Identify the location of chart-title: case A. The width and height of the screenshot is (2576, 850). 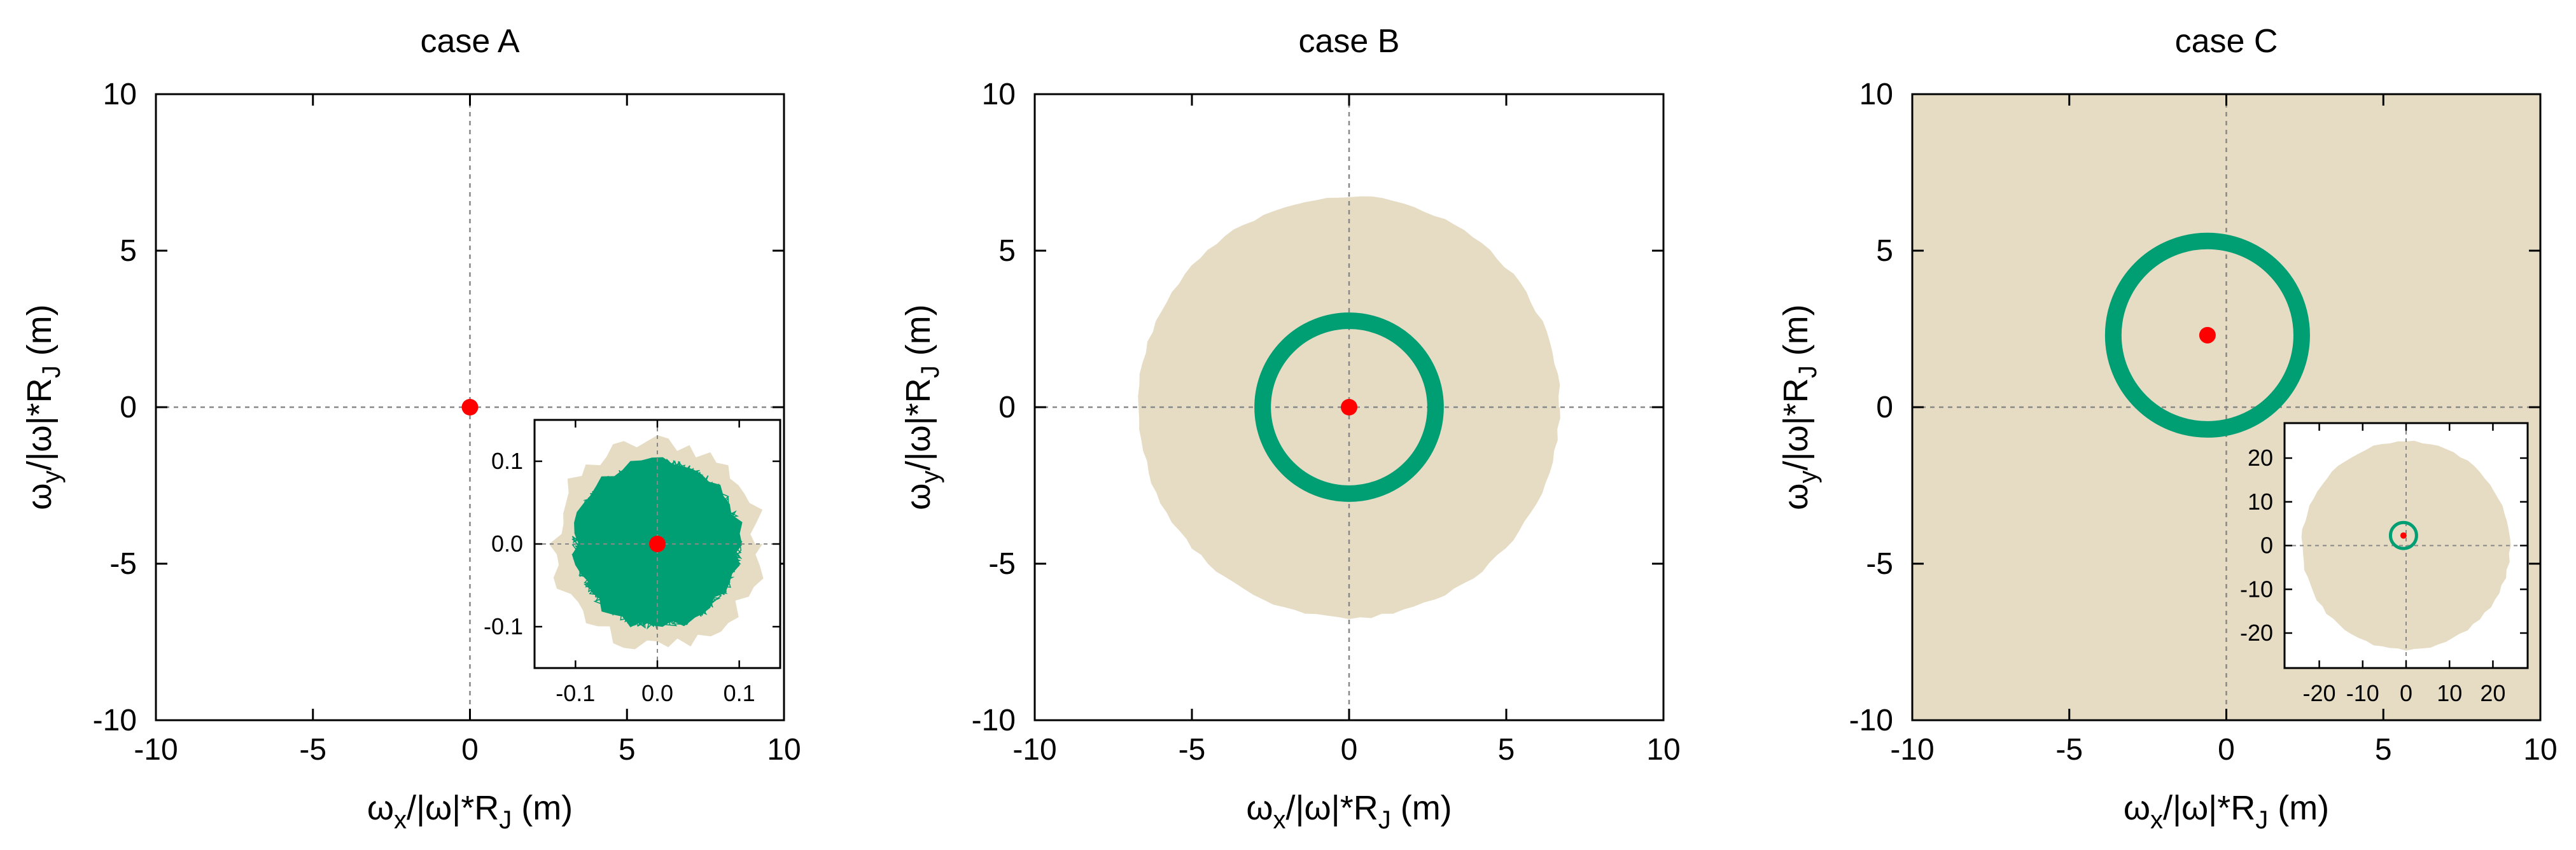
(469, 41).